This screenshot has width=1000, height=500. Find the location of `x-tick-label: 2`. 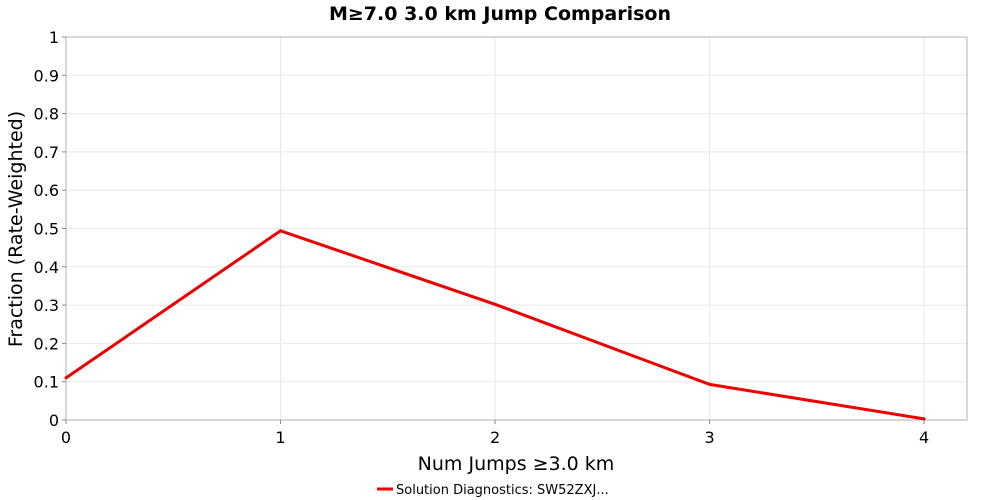

x-tick-label: 2 is located at coordinates (495, 437).